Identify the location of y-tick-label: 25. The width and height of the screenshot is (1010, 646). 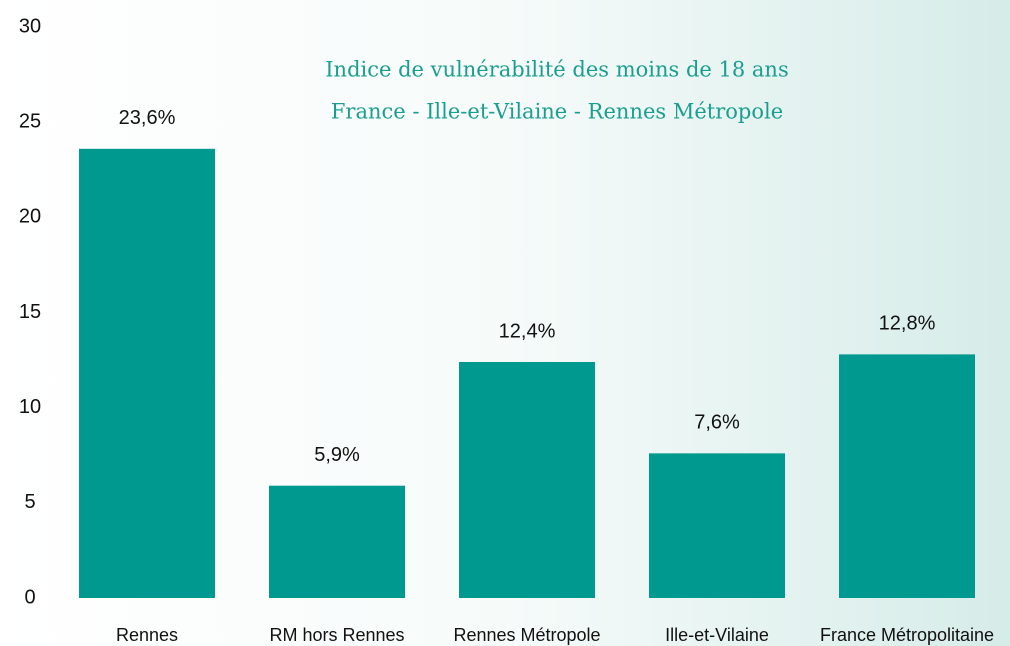
(30, 121).